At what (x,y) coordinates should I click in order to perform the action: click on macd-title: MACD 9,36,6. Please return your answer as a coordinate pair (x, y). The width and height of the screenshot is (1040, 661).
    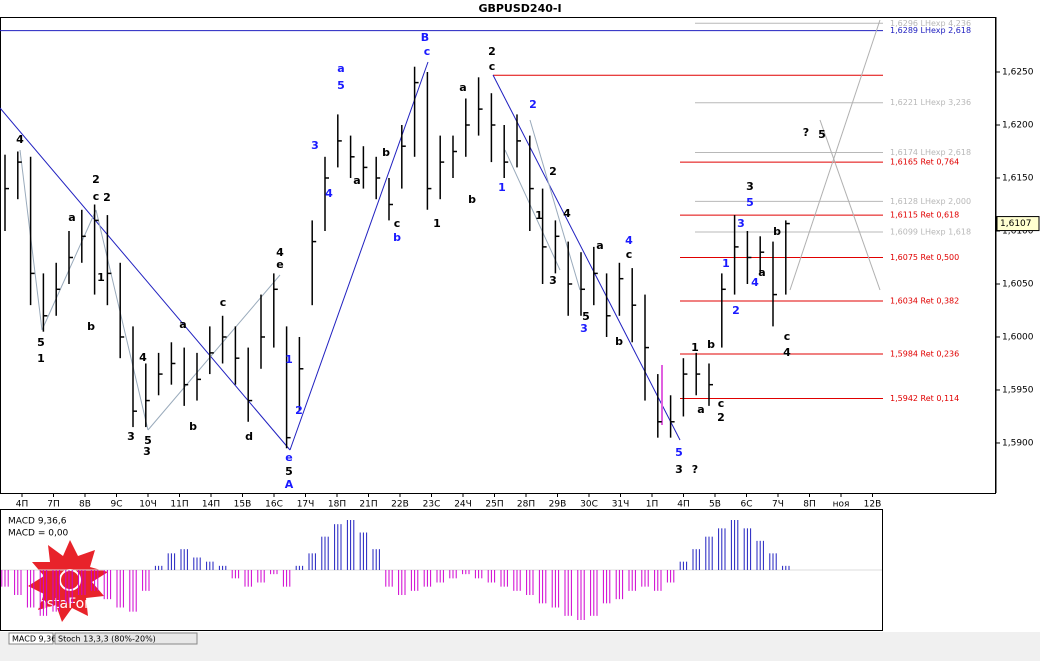
    Looking at the image, I should click on (37, 522).